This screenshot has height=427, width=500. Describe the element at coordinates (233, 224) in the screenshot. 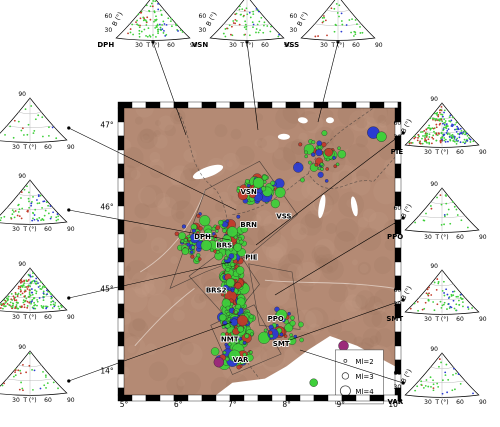

I see `zone-outline` at that location.